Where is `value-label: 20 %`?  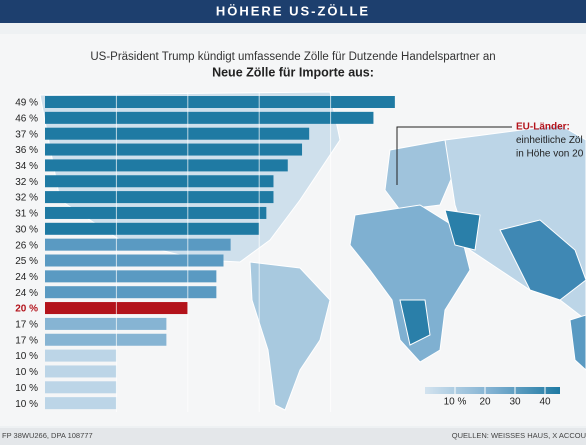 value-label: 20 % is located at coordinates (26, 309).